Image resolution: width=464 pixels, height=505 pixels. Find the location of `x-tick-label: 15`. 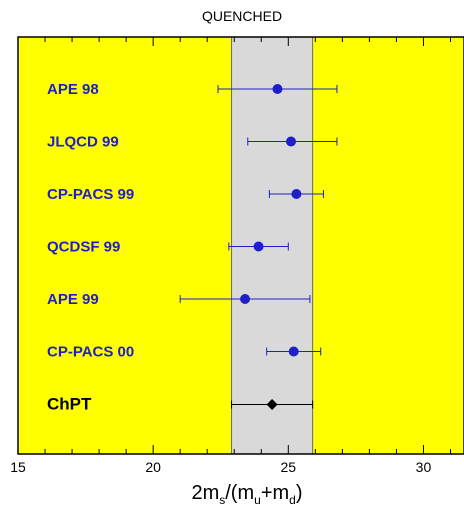

x-tick-label: 15 is located at coordinates (18, 467).